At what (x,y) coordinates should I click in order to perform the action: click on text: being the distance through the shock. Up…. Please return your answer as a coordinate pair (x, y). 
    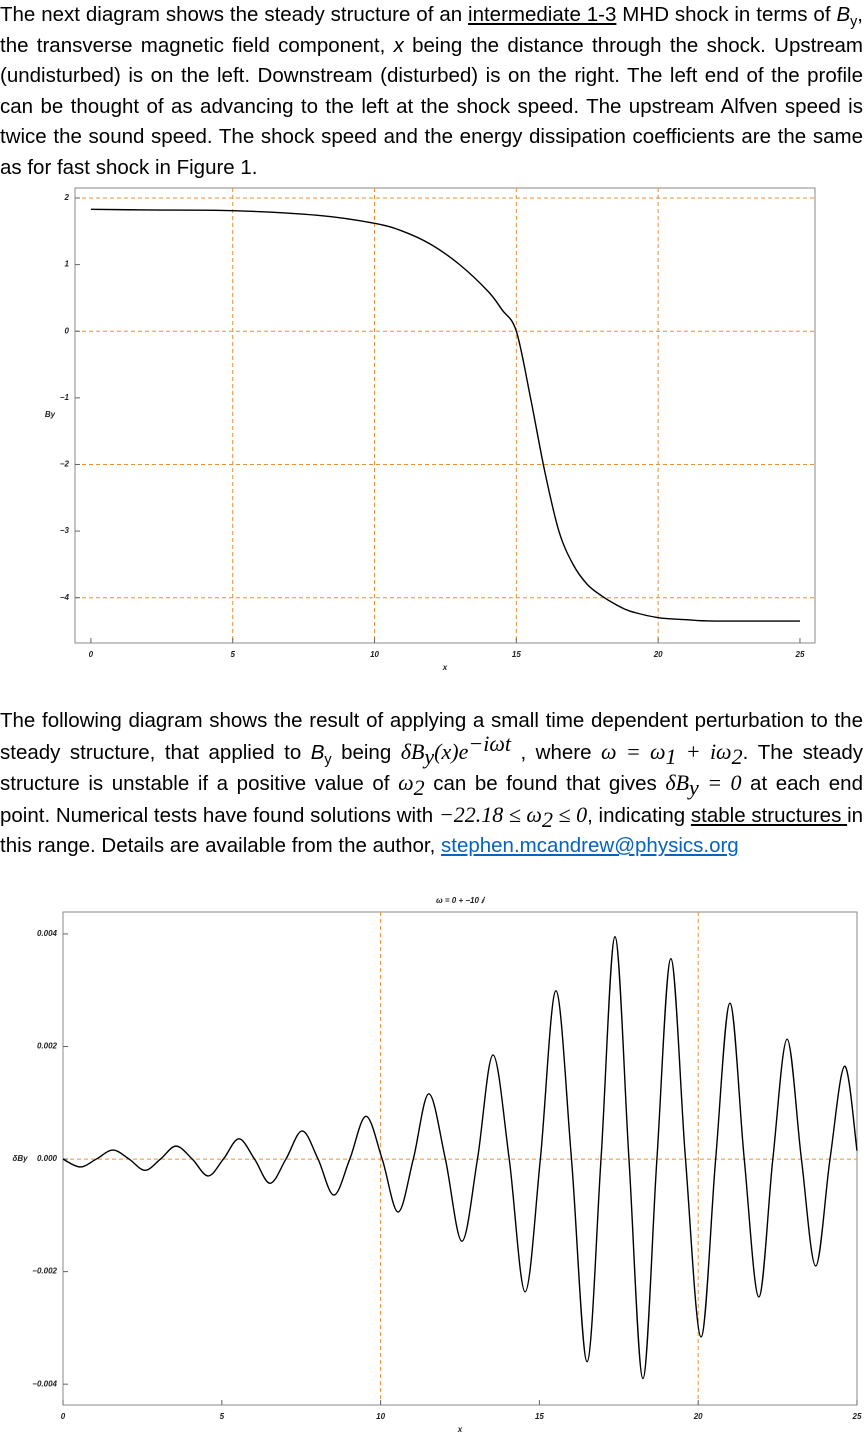
    Looking at the image, I should click on (432, 106).